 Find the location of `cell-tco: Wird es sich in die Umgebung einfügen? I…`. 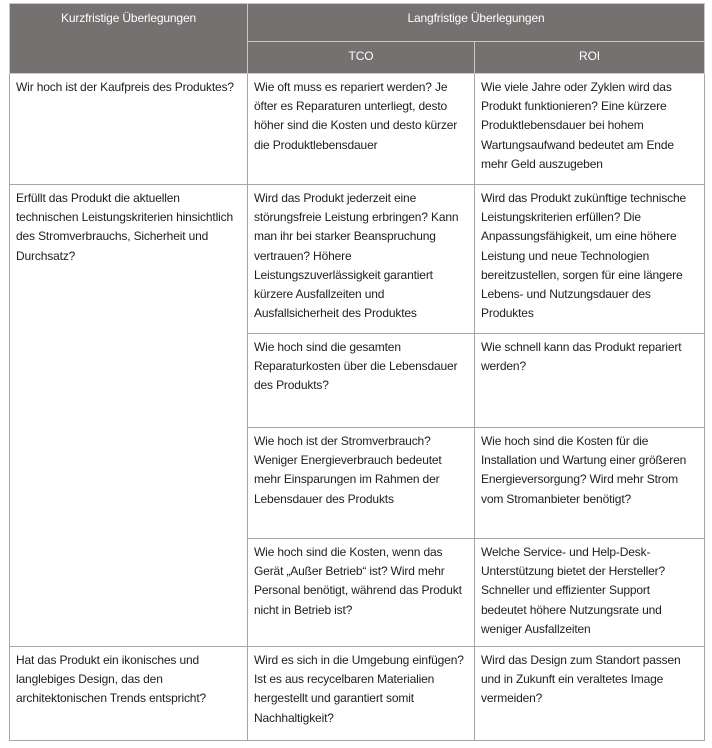

cell-tco: Wird es sich in die Umgebung einfügen? I… is located at coordinates (361, 693).